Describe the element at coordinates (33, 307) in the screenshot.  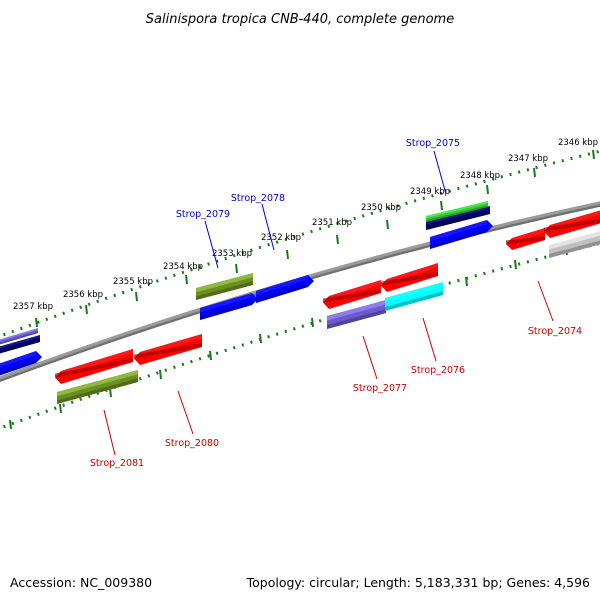
I see `kbp-tick-label: 2357 kbp` at that location.